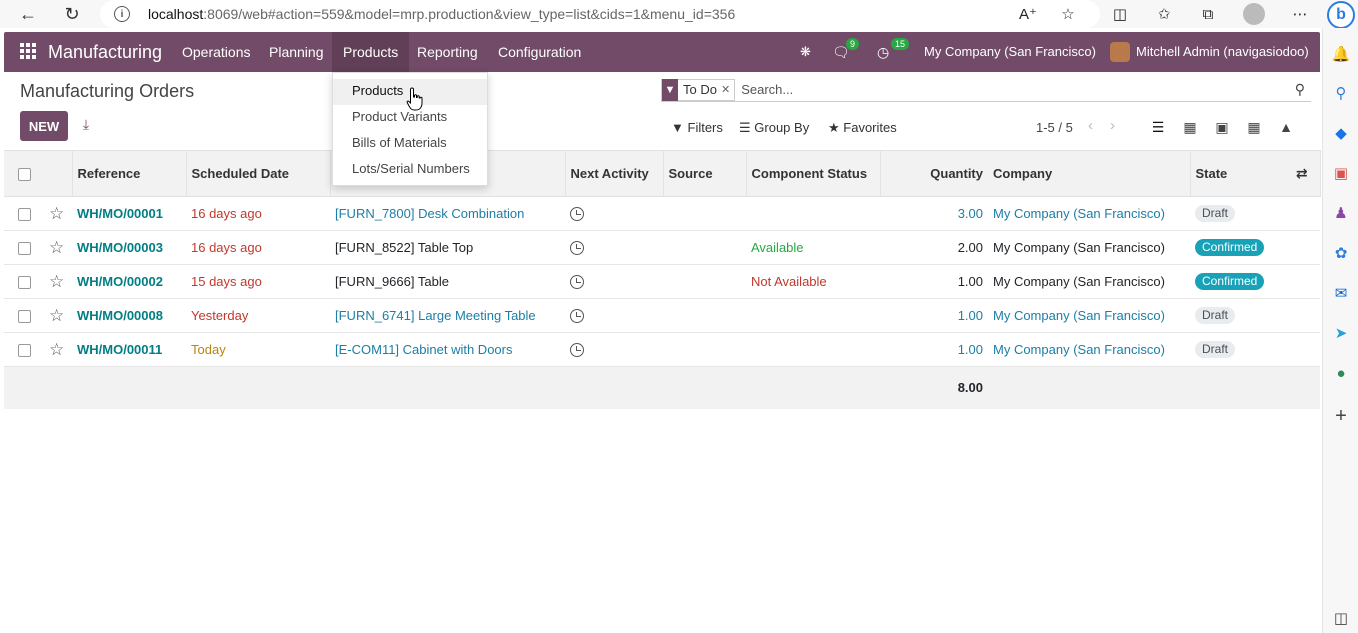 This screenshot has width=1358, height=633. What do you see at coordinates (1254, 14) in the screenshot?
I see `profile-icon` at bounding box center [1254, 14].